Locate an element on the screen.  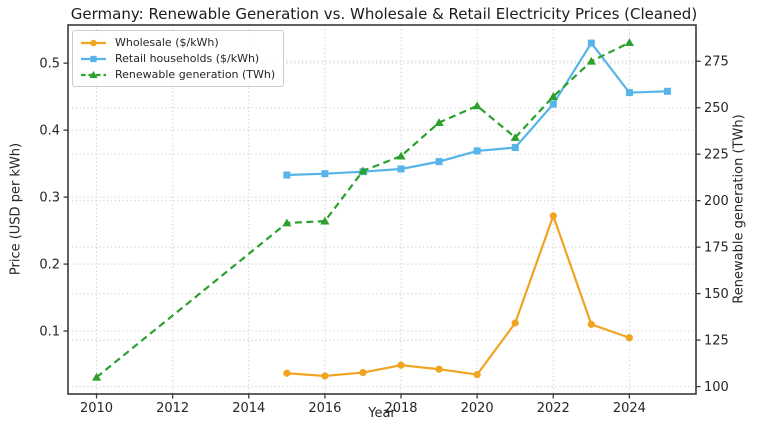
renewable-generation-legend-marker is located at coordinates (93, 74).